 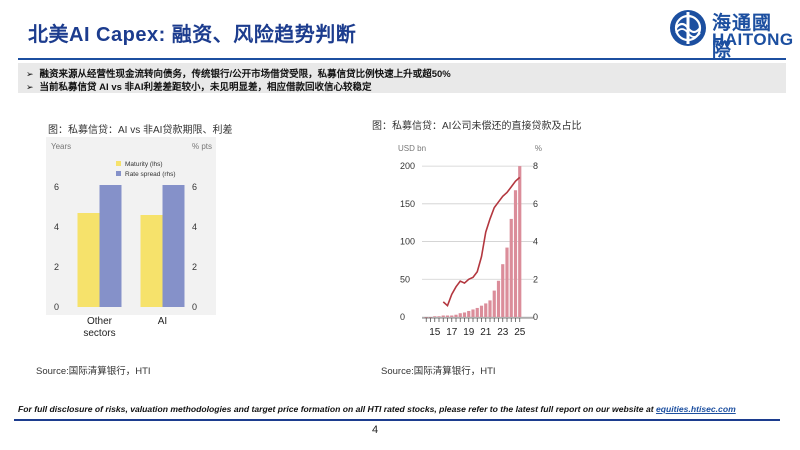 What do you see at coordinates (538, 148) in the screenshot?
I see `right-axis-unit: %` at bounding box center [538, 148].